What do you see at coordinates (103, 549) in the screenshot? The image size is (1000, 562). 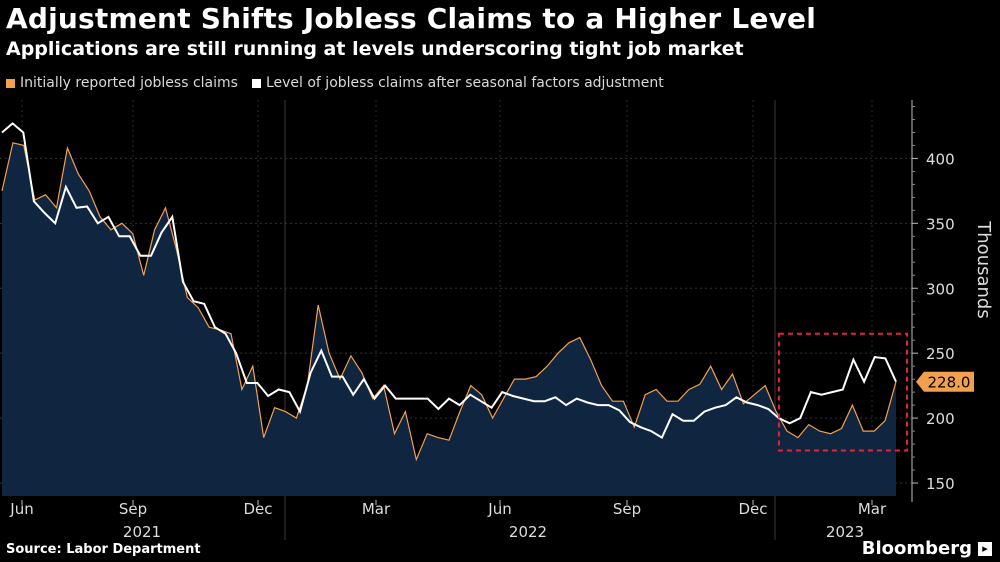 I see `source-note: Source: Labor Department` at bounding box center [103, 549].